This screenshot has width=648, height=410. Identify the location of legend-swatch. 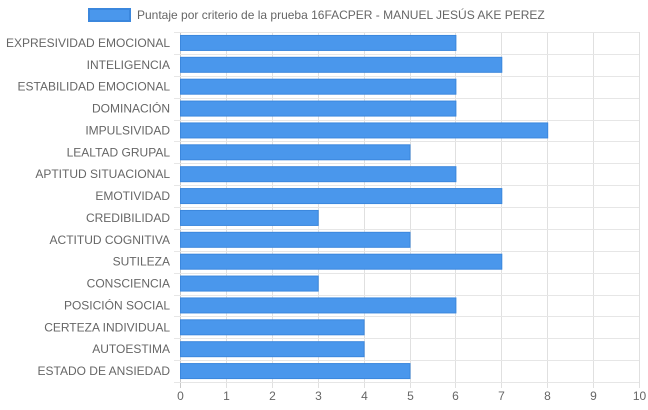
(109, 15).